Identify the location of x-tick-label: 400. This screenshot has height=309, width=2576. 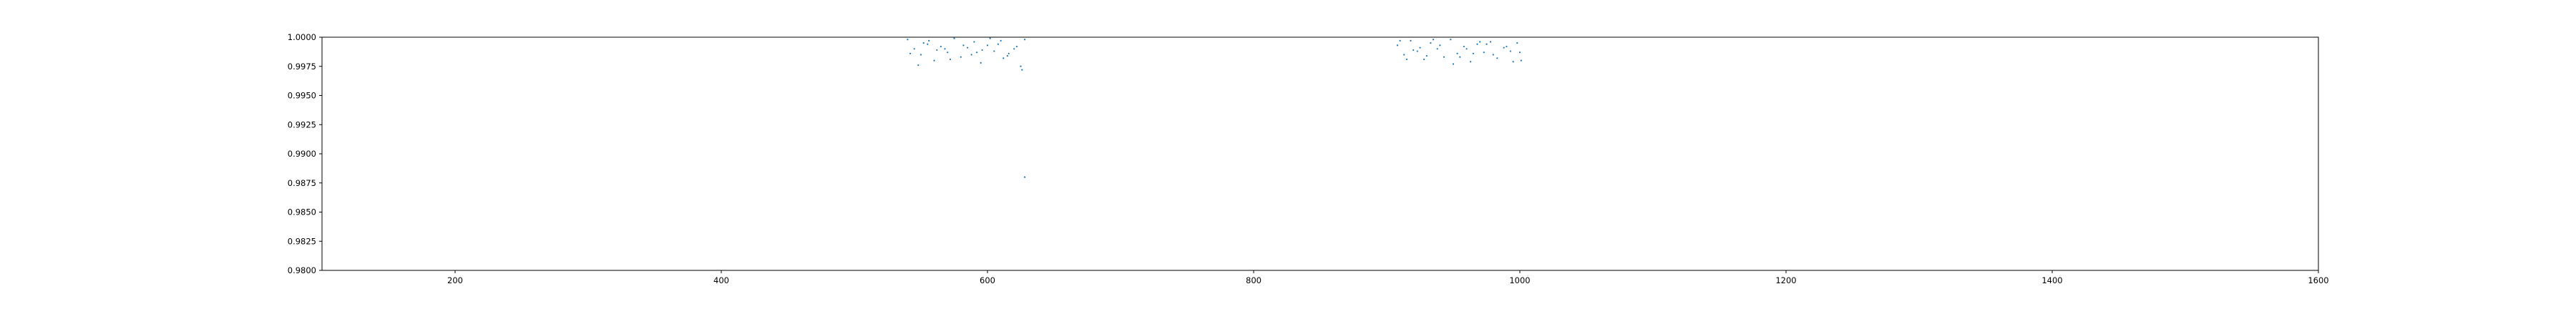
(721, 280).